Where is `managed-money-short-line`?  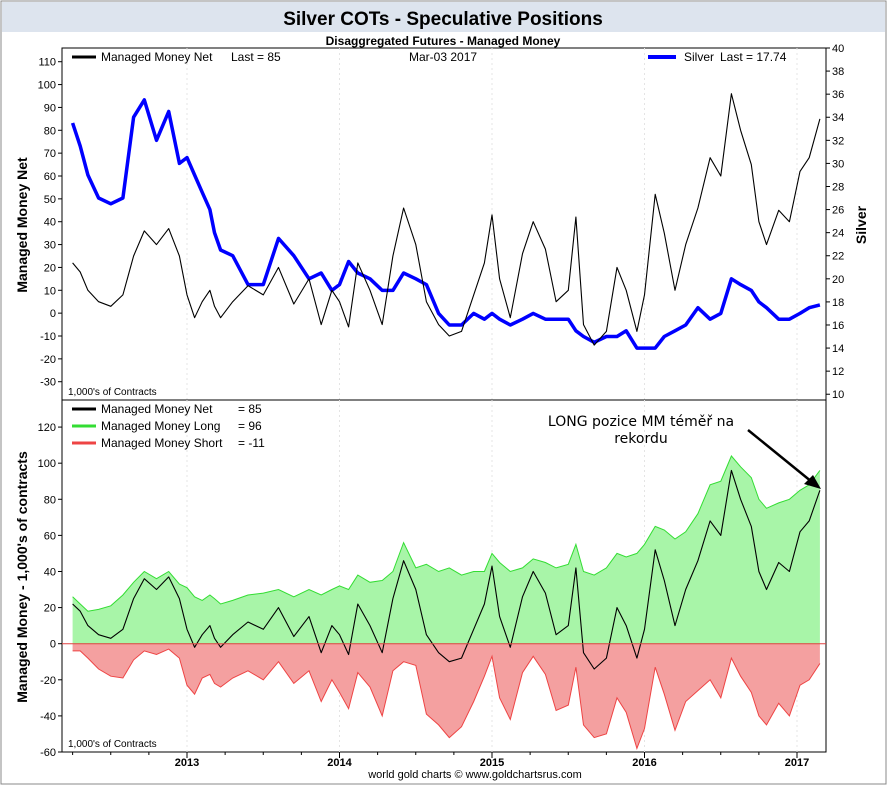
managed-money-short-line is located at coordinates (446, 699).